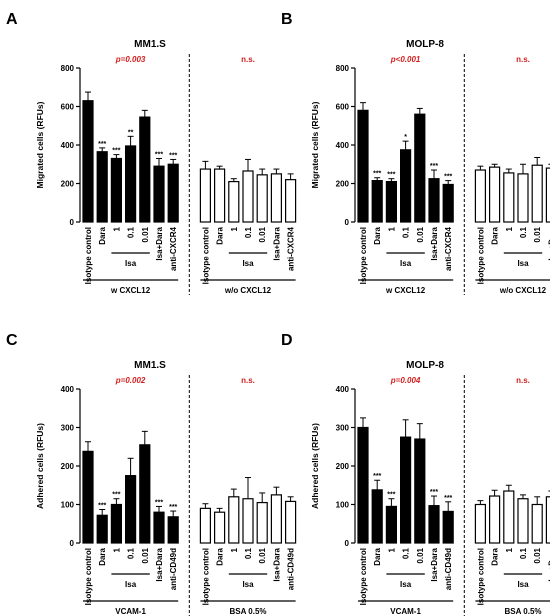 The width and height of the screenshot is (550, 616). What do you see at coordinates (405, 290) in the screenshot?
I see `group-label: w CXCL12` at bounding box center [405, 290].